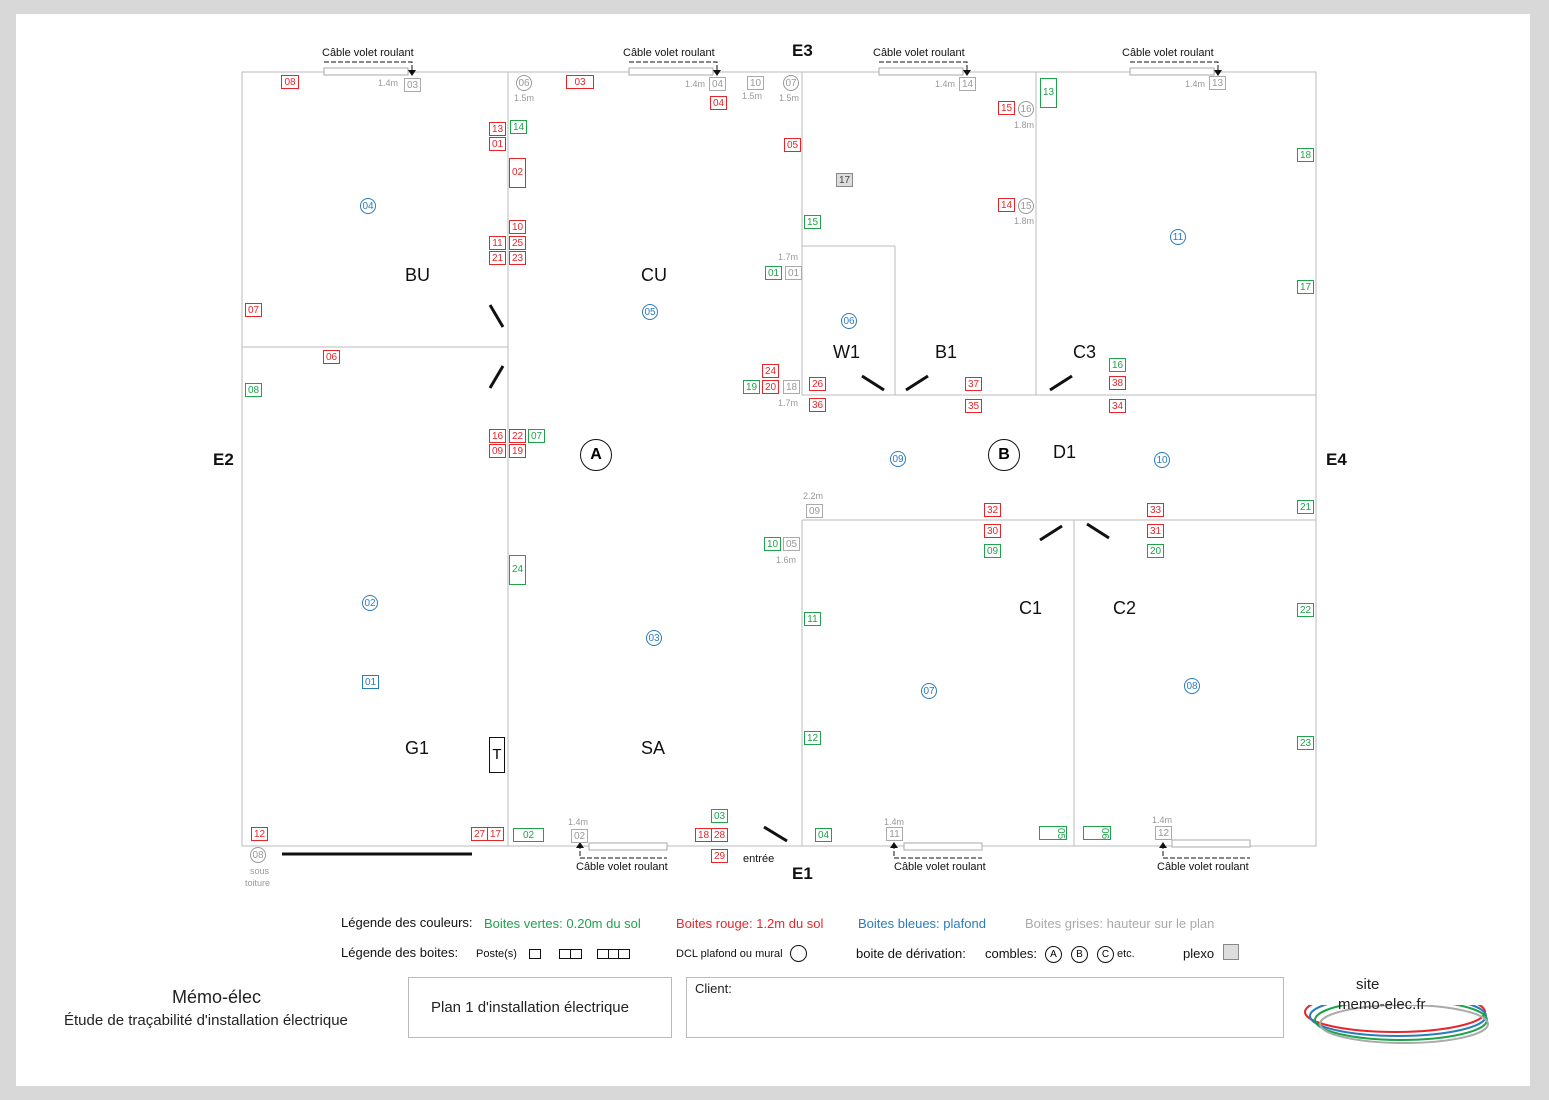 This screenshot has width=1549, height=1100. What do you see at coordinates (524, 83) in the screenshot?
I see `wall-dcl: 06` at bounding box center [524, 83].